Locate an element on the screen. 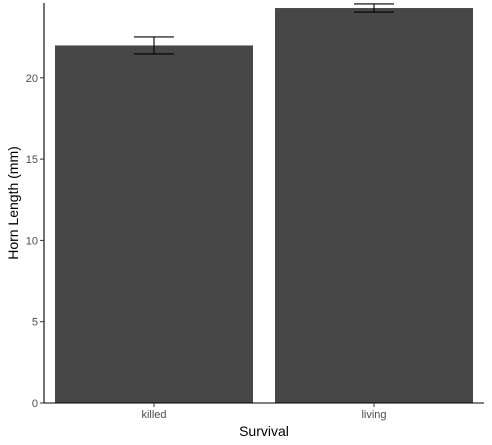 The image size is (492, 445). x-tick-label: killed is located at coordinates (153, 415).